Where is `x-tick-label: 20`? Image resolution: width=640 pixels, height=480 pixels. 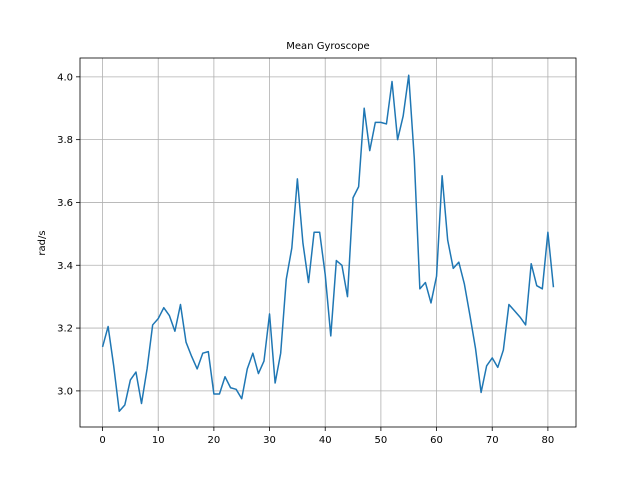 x-tick-label: 20 is located at coordinates (214, 440).